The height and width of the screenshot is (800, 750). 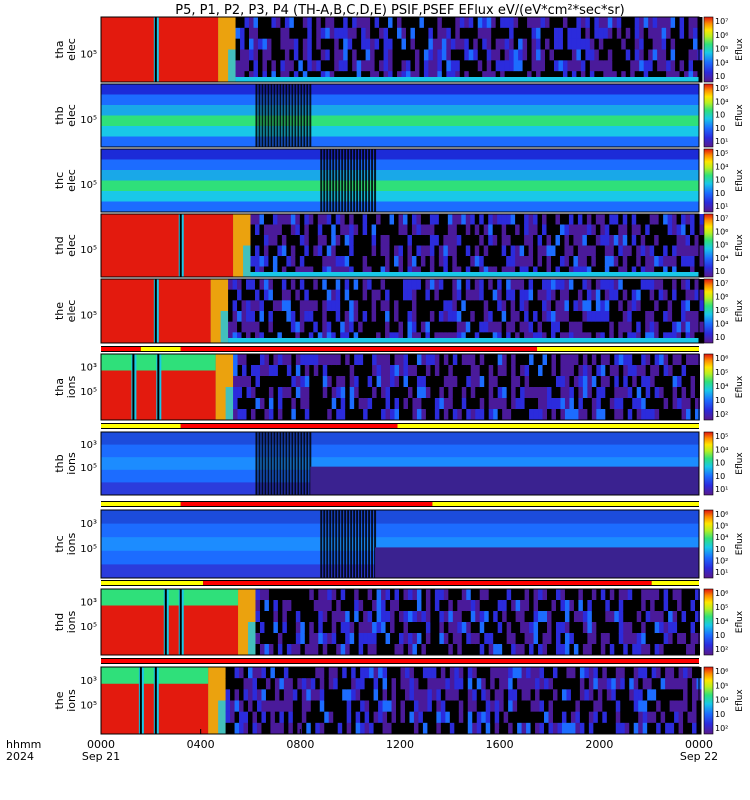 What do you see at coordinates (721, 62) in the screenshot?
I see `colorbar-tick-label: 10⁴` at bounding box center [721, 62].